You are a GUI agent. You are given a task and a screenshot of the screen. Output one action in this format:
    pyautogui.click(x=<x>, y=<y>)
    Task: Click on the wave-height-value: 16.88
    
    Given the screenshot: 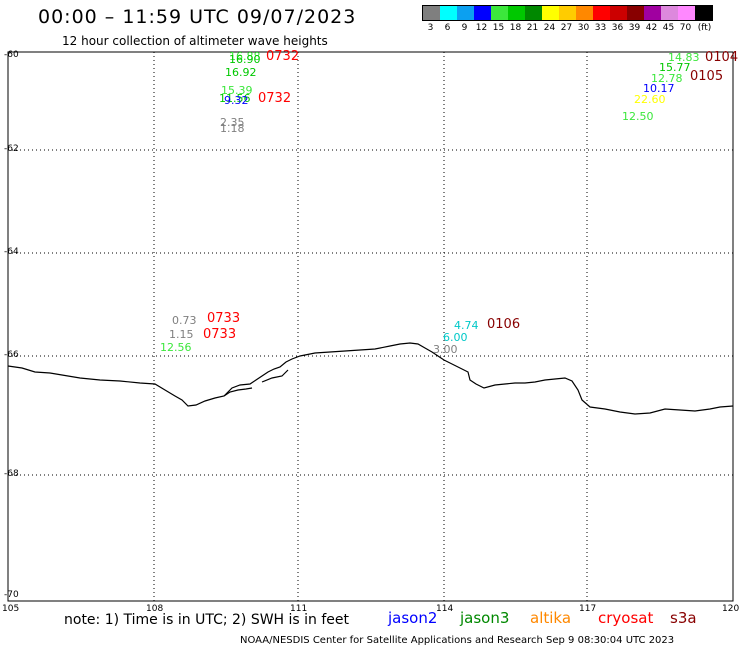 What is the action you would take?
    pyautogui.click(x=245, y=56)
    